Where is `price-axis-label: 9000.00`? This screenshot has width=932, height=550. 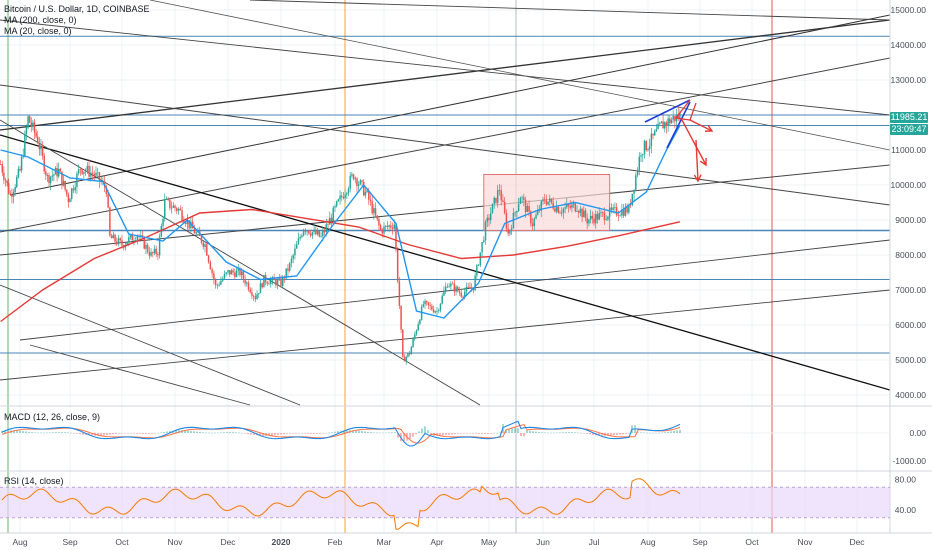
price-axis-label: 9000.00 is located at coordinates (910, 220).